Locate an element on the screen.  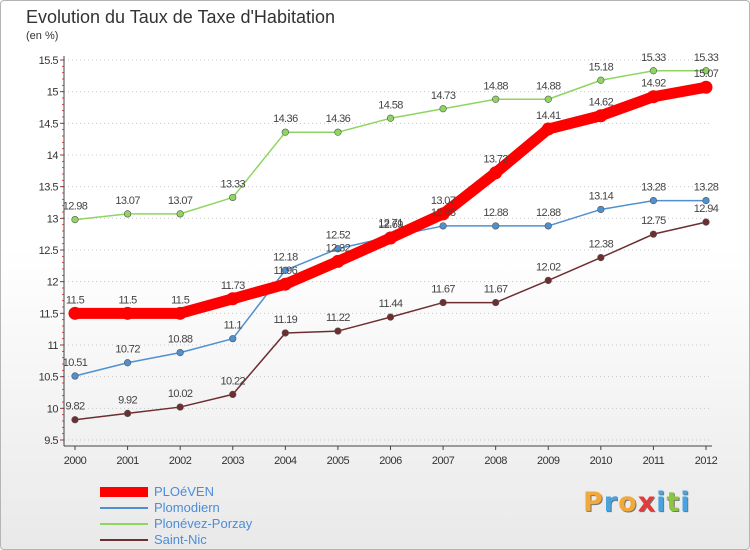
logo-letter: o is located at coordinates (628, 502).